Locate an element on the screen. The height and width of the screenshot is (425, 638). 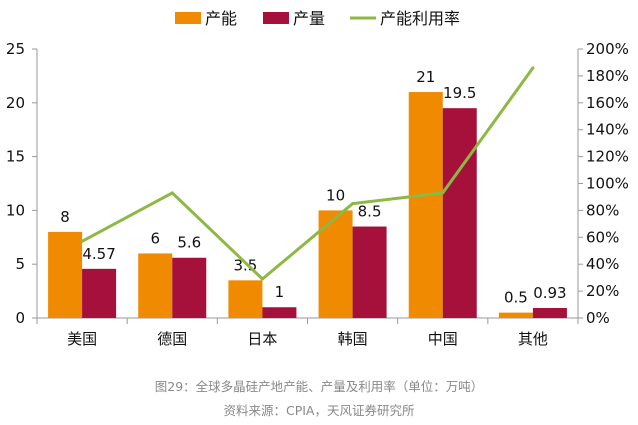
left-tick-label: 15 is located at coordinates (15, 157).